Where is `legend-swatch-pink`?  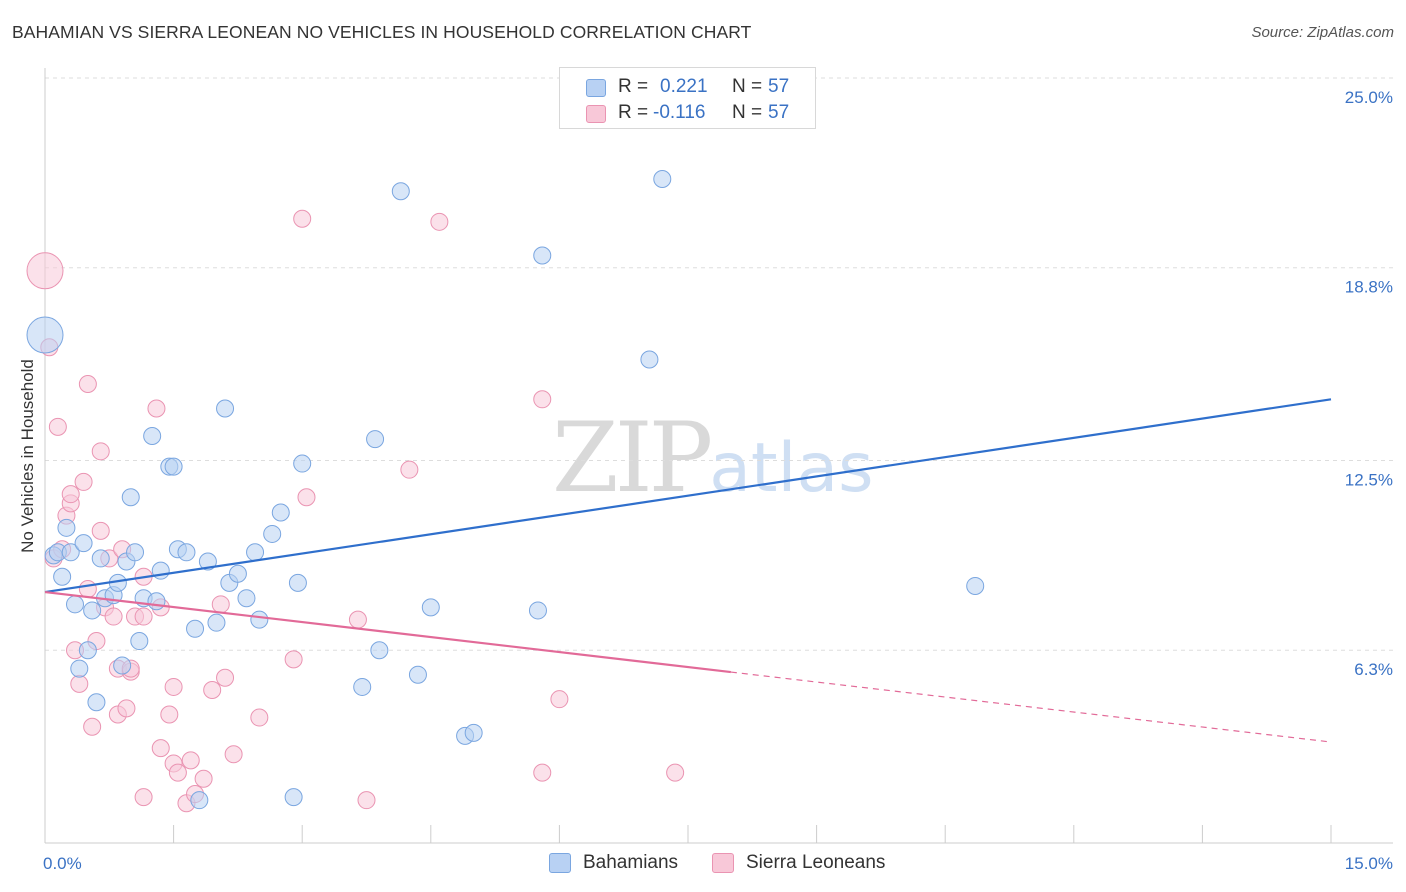
legend-swatch-pink is located at coordinates (596, 114).